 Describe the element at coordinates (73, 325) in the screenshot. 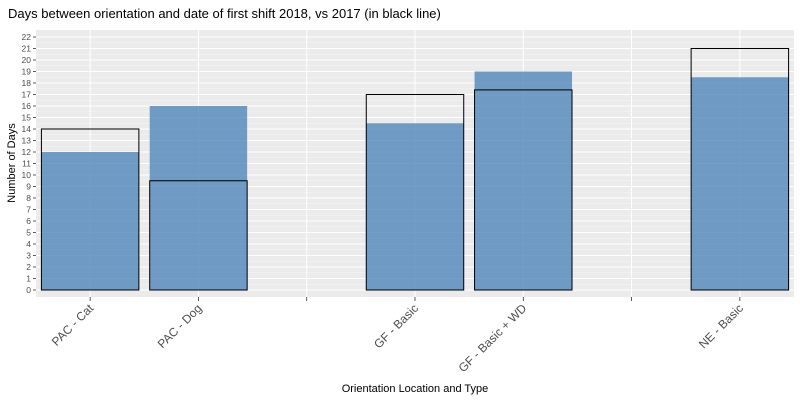

I see `x-tick-label: PAC - Cat` at that location.